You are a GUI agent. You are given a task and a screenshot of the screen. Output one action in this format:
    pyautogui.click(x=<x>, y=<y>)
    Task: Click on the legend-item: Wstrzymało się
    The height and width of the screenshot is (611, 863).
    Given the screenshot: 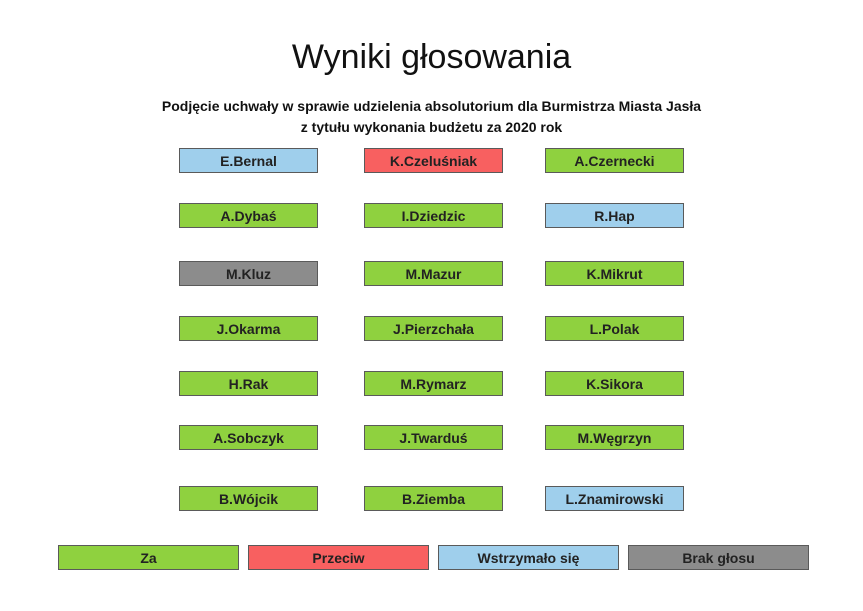 What is the action you would take?
    pyautogui.click(x=528, y=557)
    